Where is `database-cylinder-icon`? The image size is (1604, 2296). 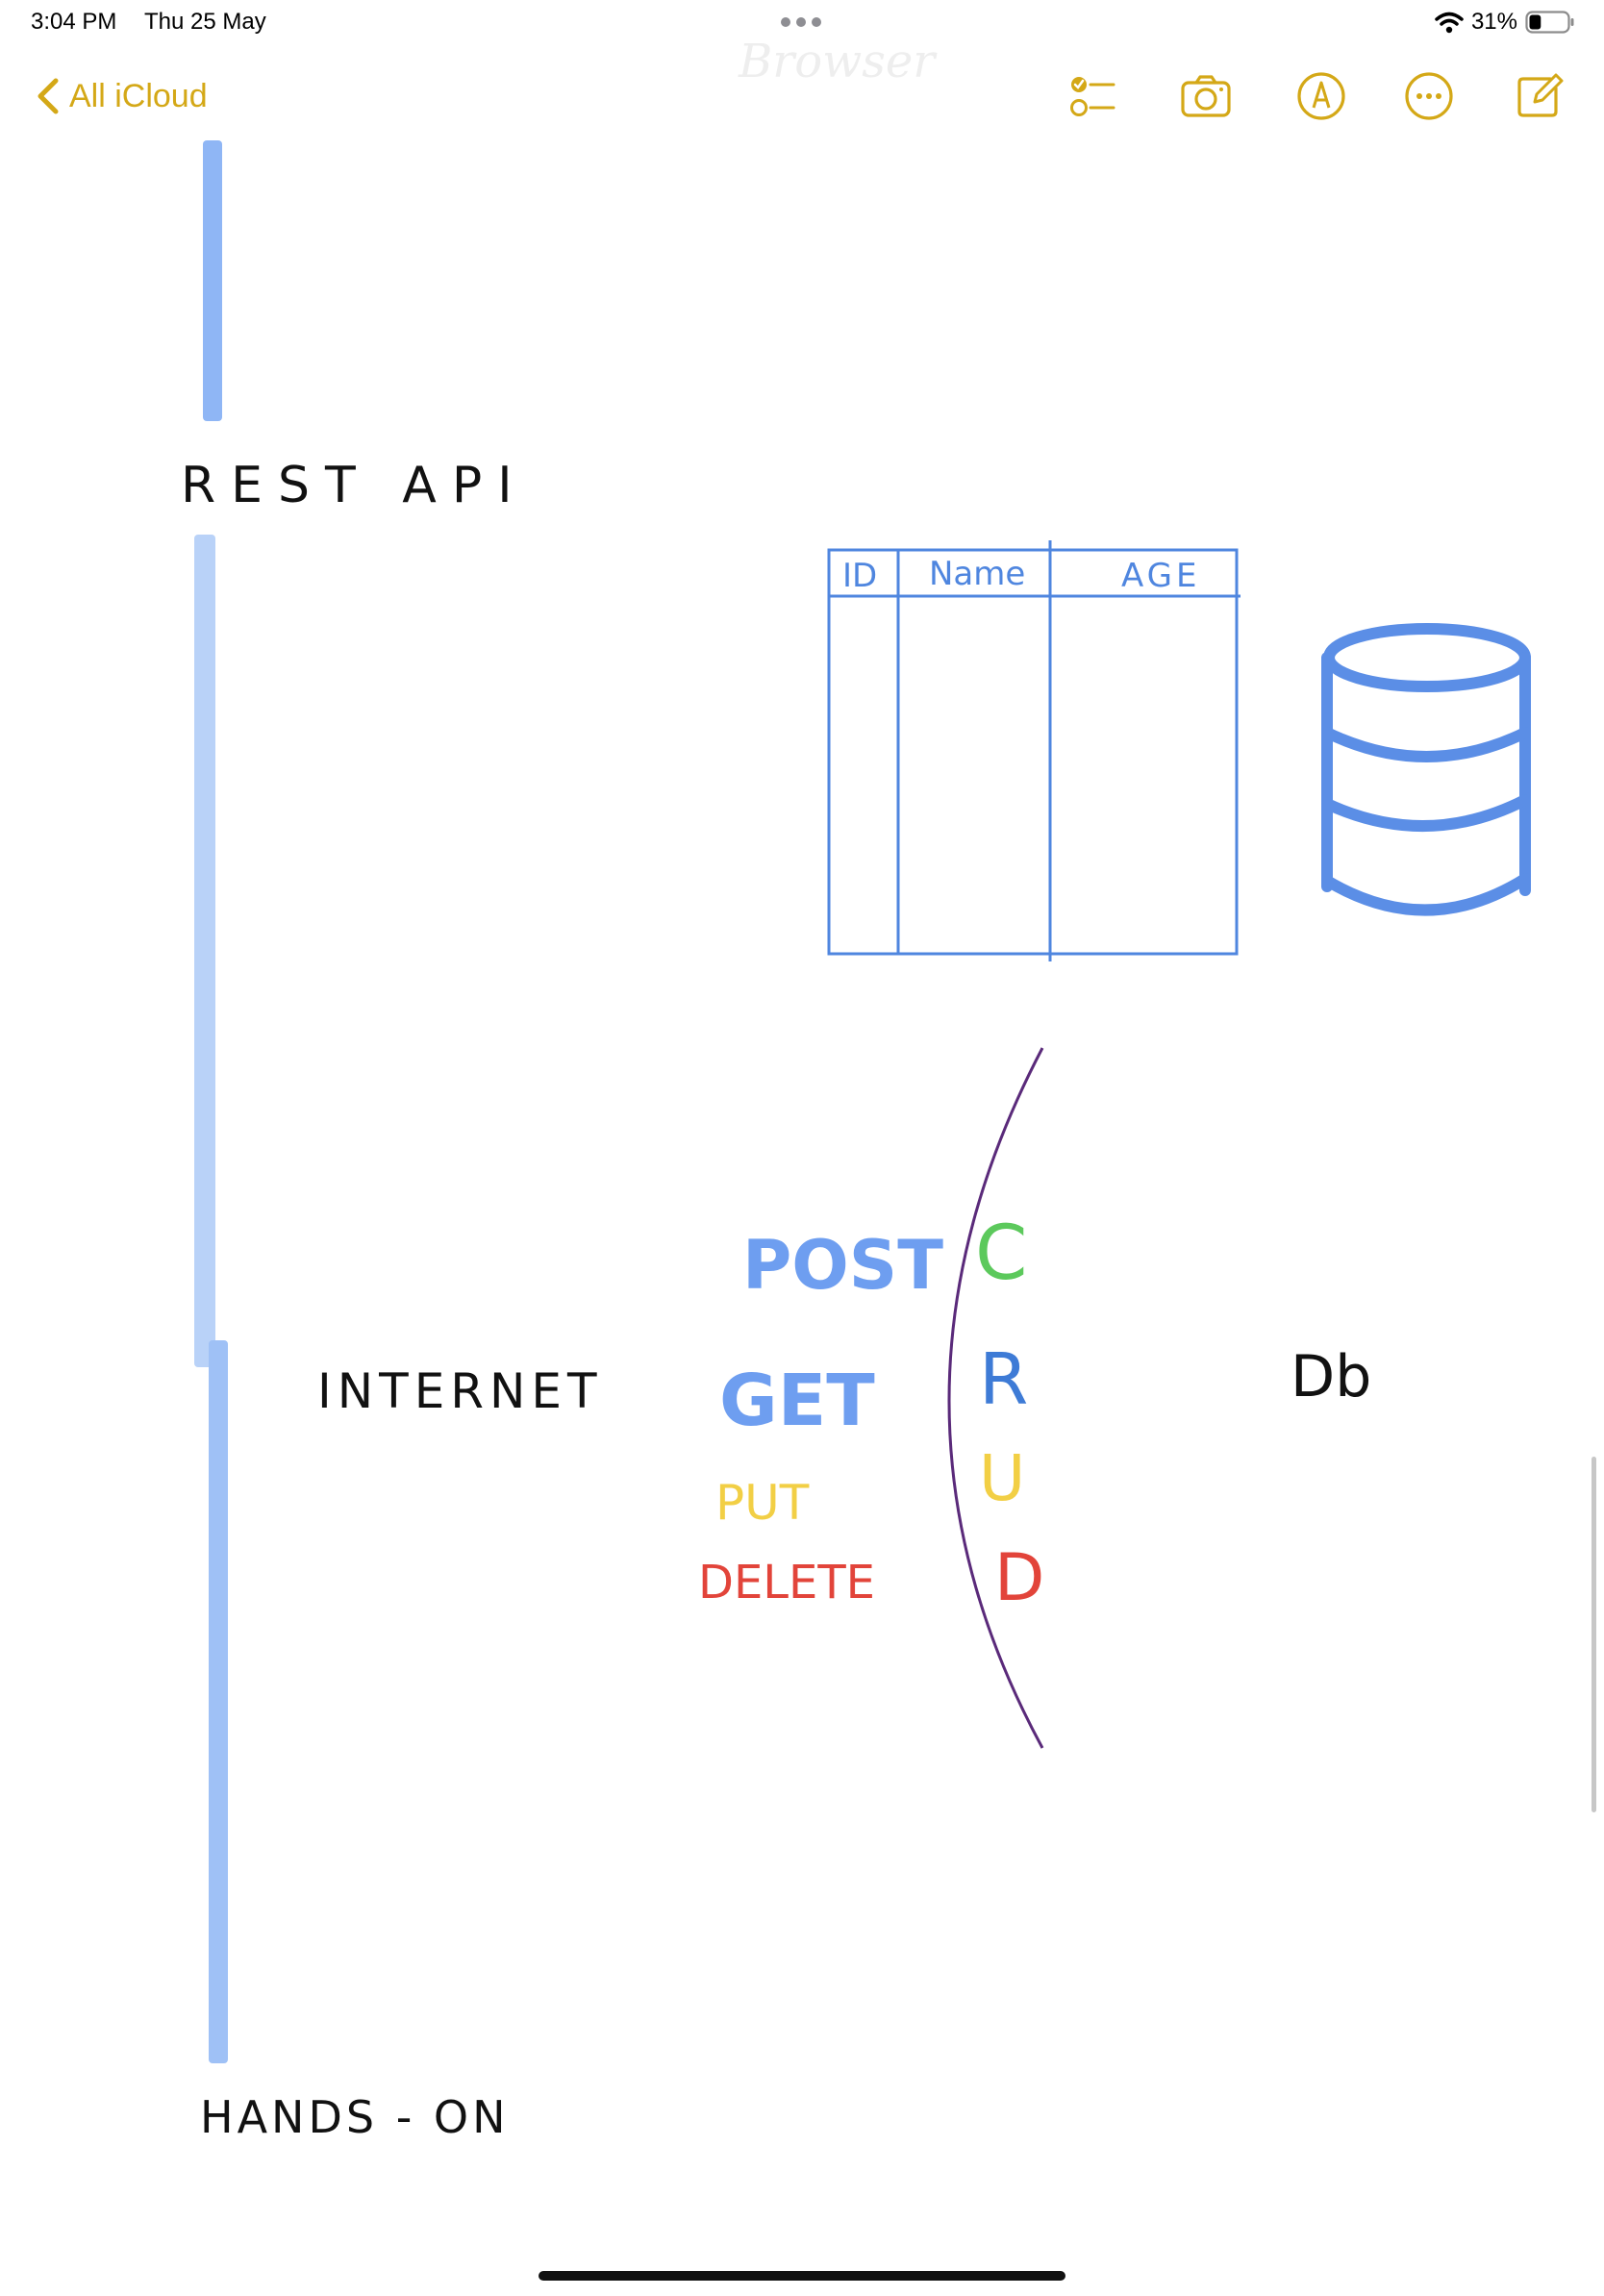 database-cylinder-icon is located at coordinates (1426, 769).